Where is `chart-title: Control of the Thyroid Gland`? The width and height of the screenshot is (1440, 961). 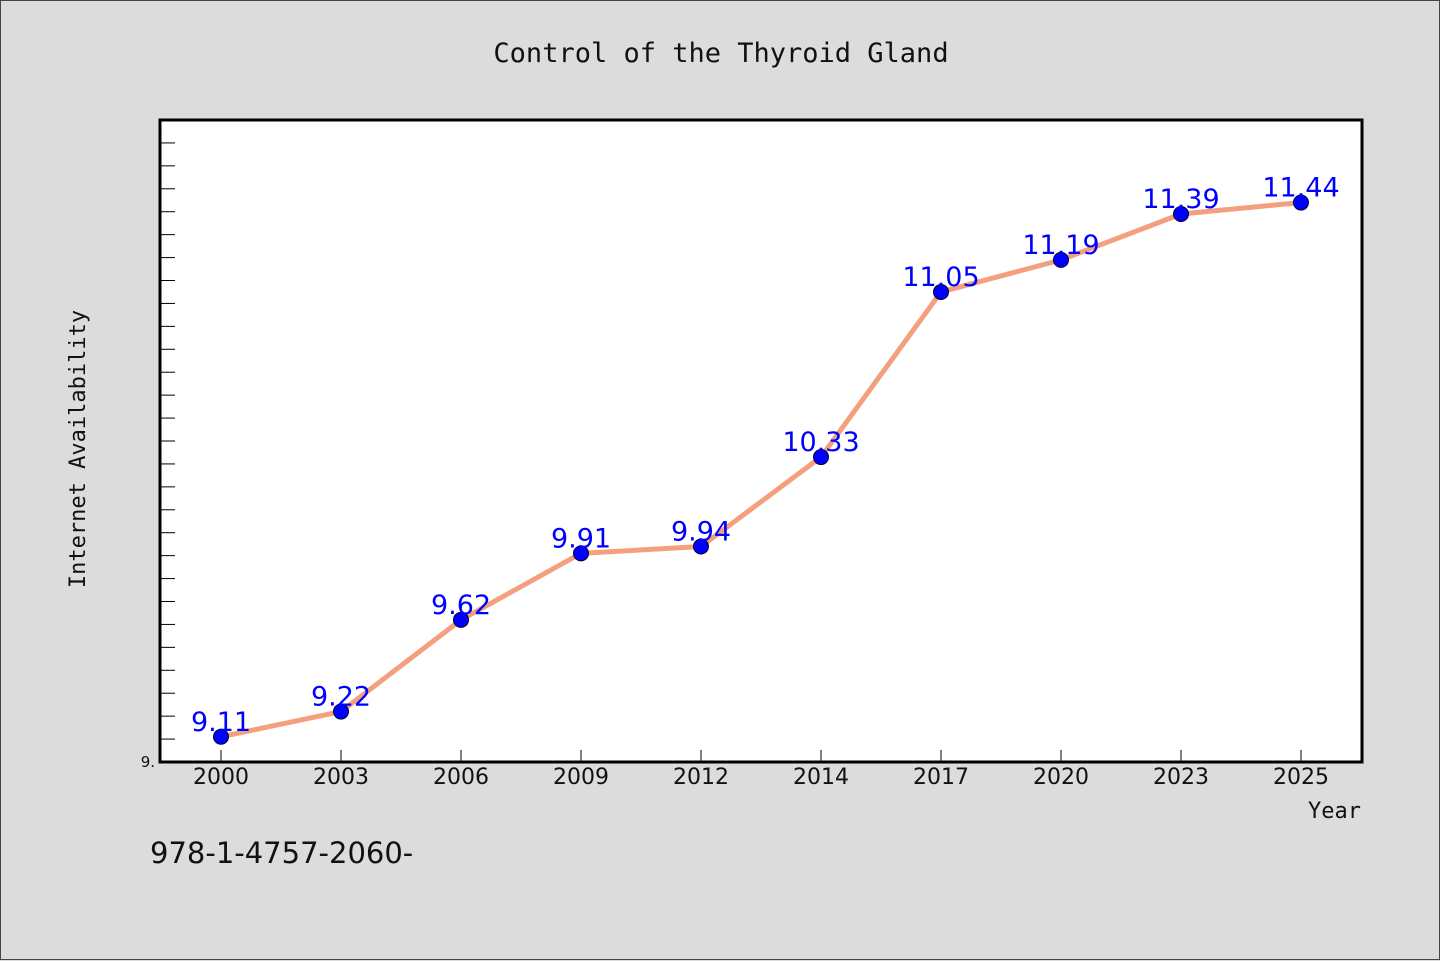
chart-title: Control of the Thyroid Gland is located at coordinates (720, 53).